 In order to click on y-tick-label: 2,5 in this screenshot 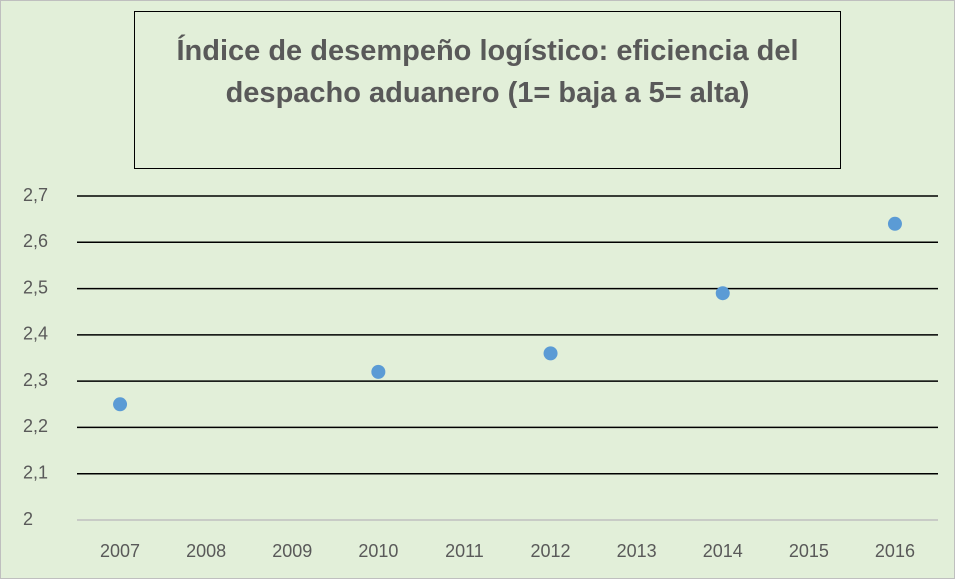, I will do `click(35, 287)`.